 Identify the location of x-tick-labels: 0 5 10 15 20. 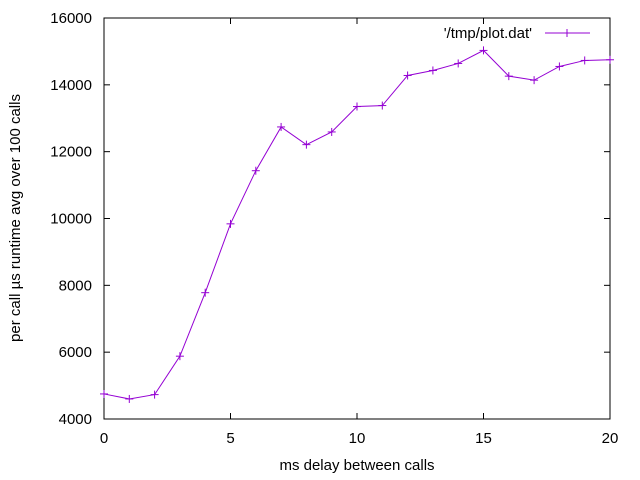
(359, 438).